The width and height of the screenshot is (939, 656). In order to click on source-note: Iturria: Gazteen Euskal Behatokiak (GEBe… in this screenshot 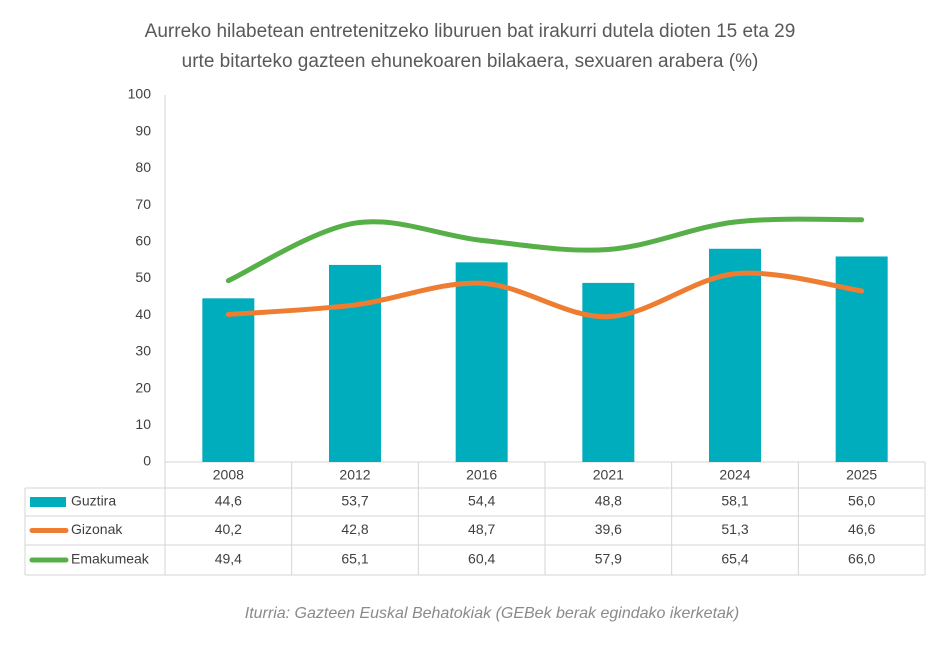, I will do `click(492, 613)`.